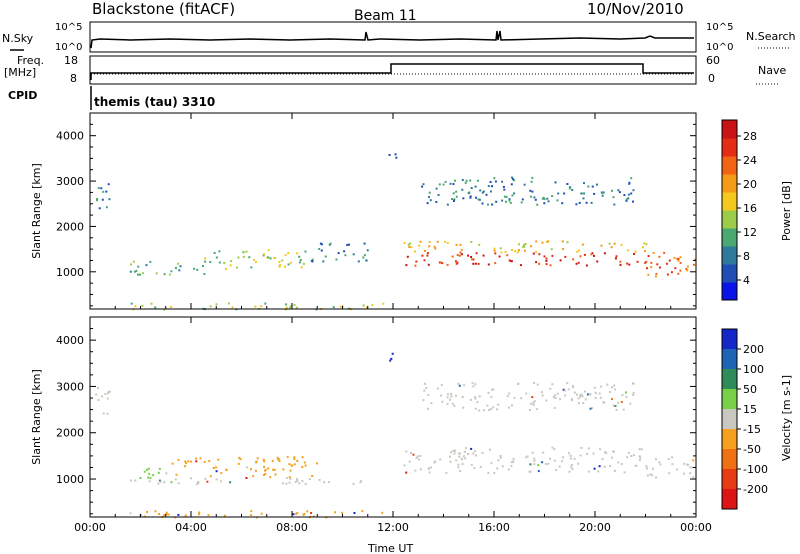 The width and height of the screenshot is (800, 554). What do you see at coordinates (70, 136) in the screenshot?
I see `ytick-label: 4000` at bounding box center [70, 136].